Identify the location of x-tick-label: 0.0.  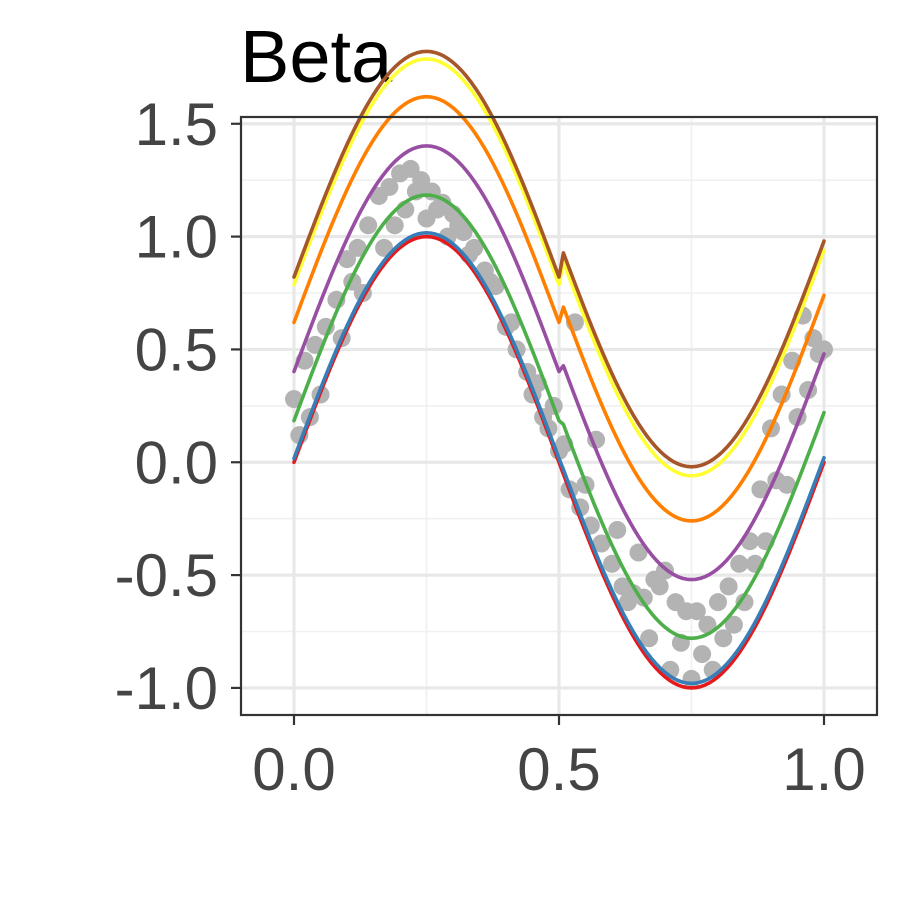
(293, 769).